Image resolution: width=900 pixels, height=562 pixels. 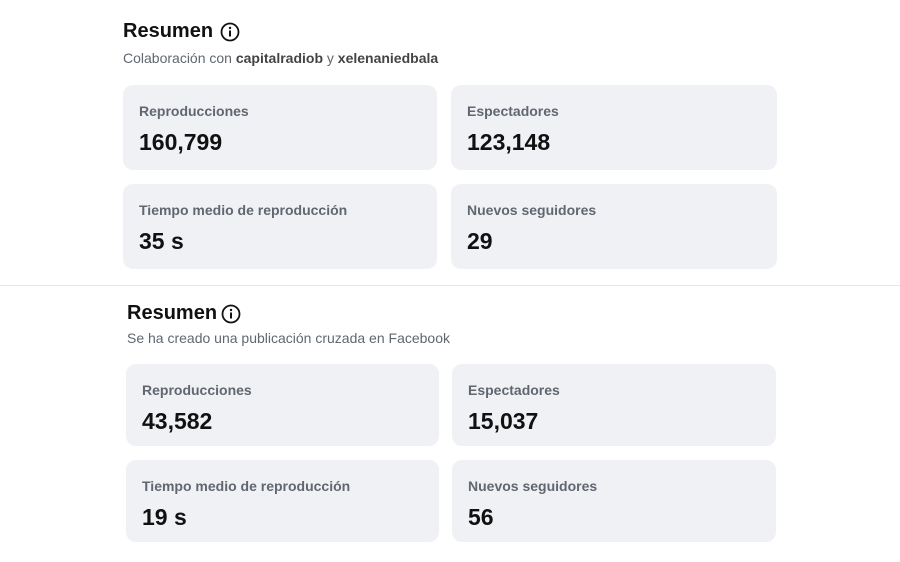 I want to click on metric-card: Tiempo medio de reproducción 35 s, so click(x=280, y=226).